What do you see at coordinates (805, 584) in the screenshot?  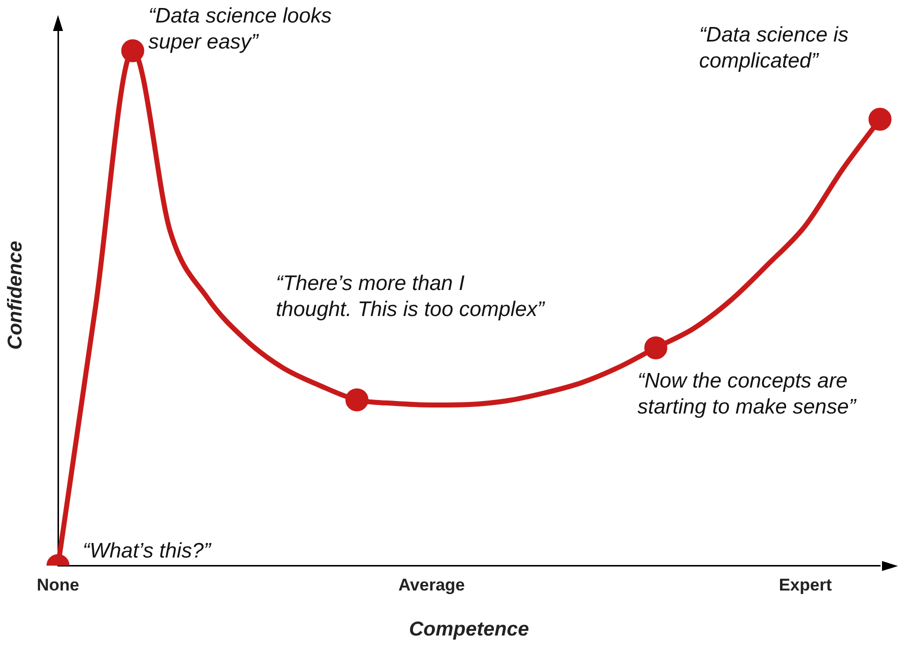 I see `x-tick-label: Expert` at bounding box center [805, 584].